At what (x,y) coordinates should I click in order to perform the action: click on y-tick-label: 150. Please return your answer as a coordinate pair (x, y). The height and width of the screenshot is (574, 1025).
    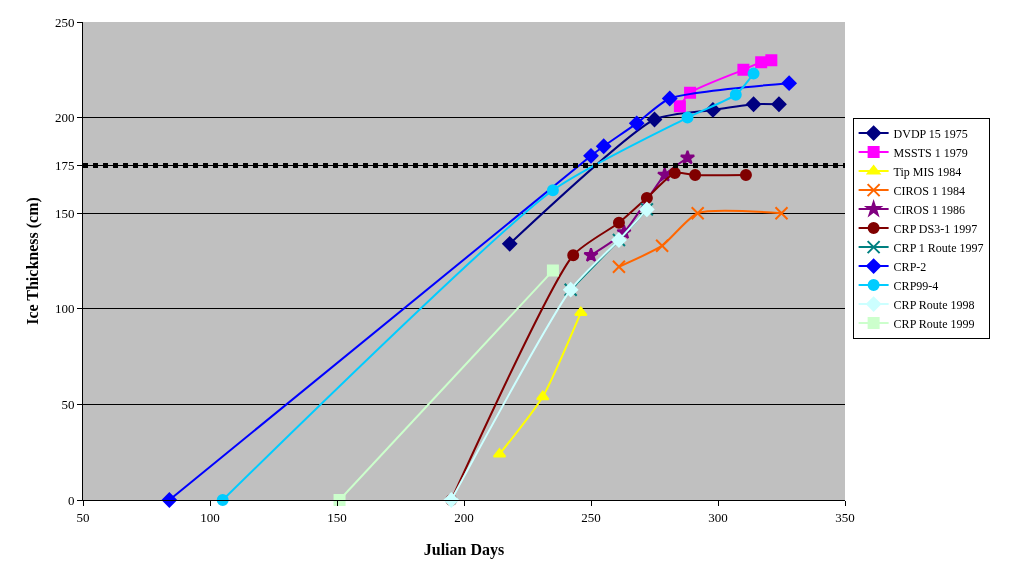
    Looking at the image, I should click on (64, 213).